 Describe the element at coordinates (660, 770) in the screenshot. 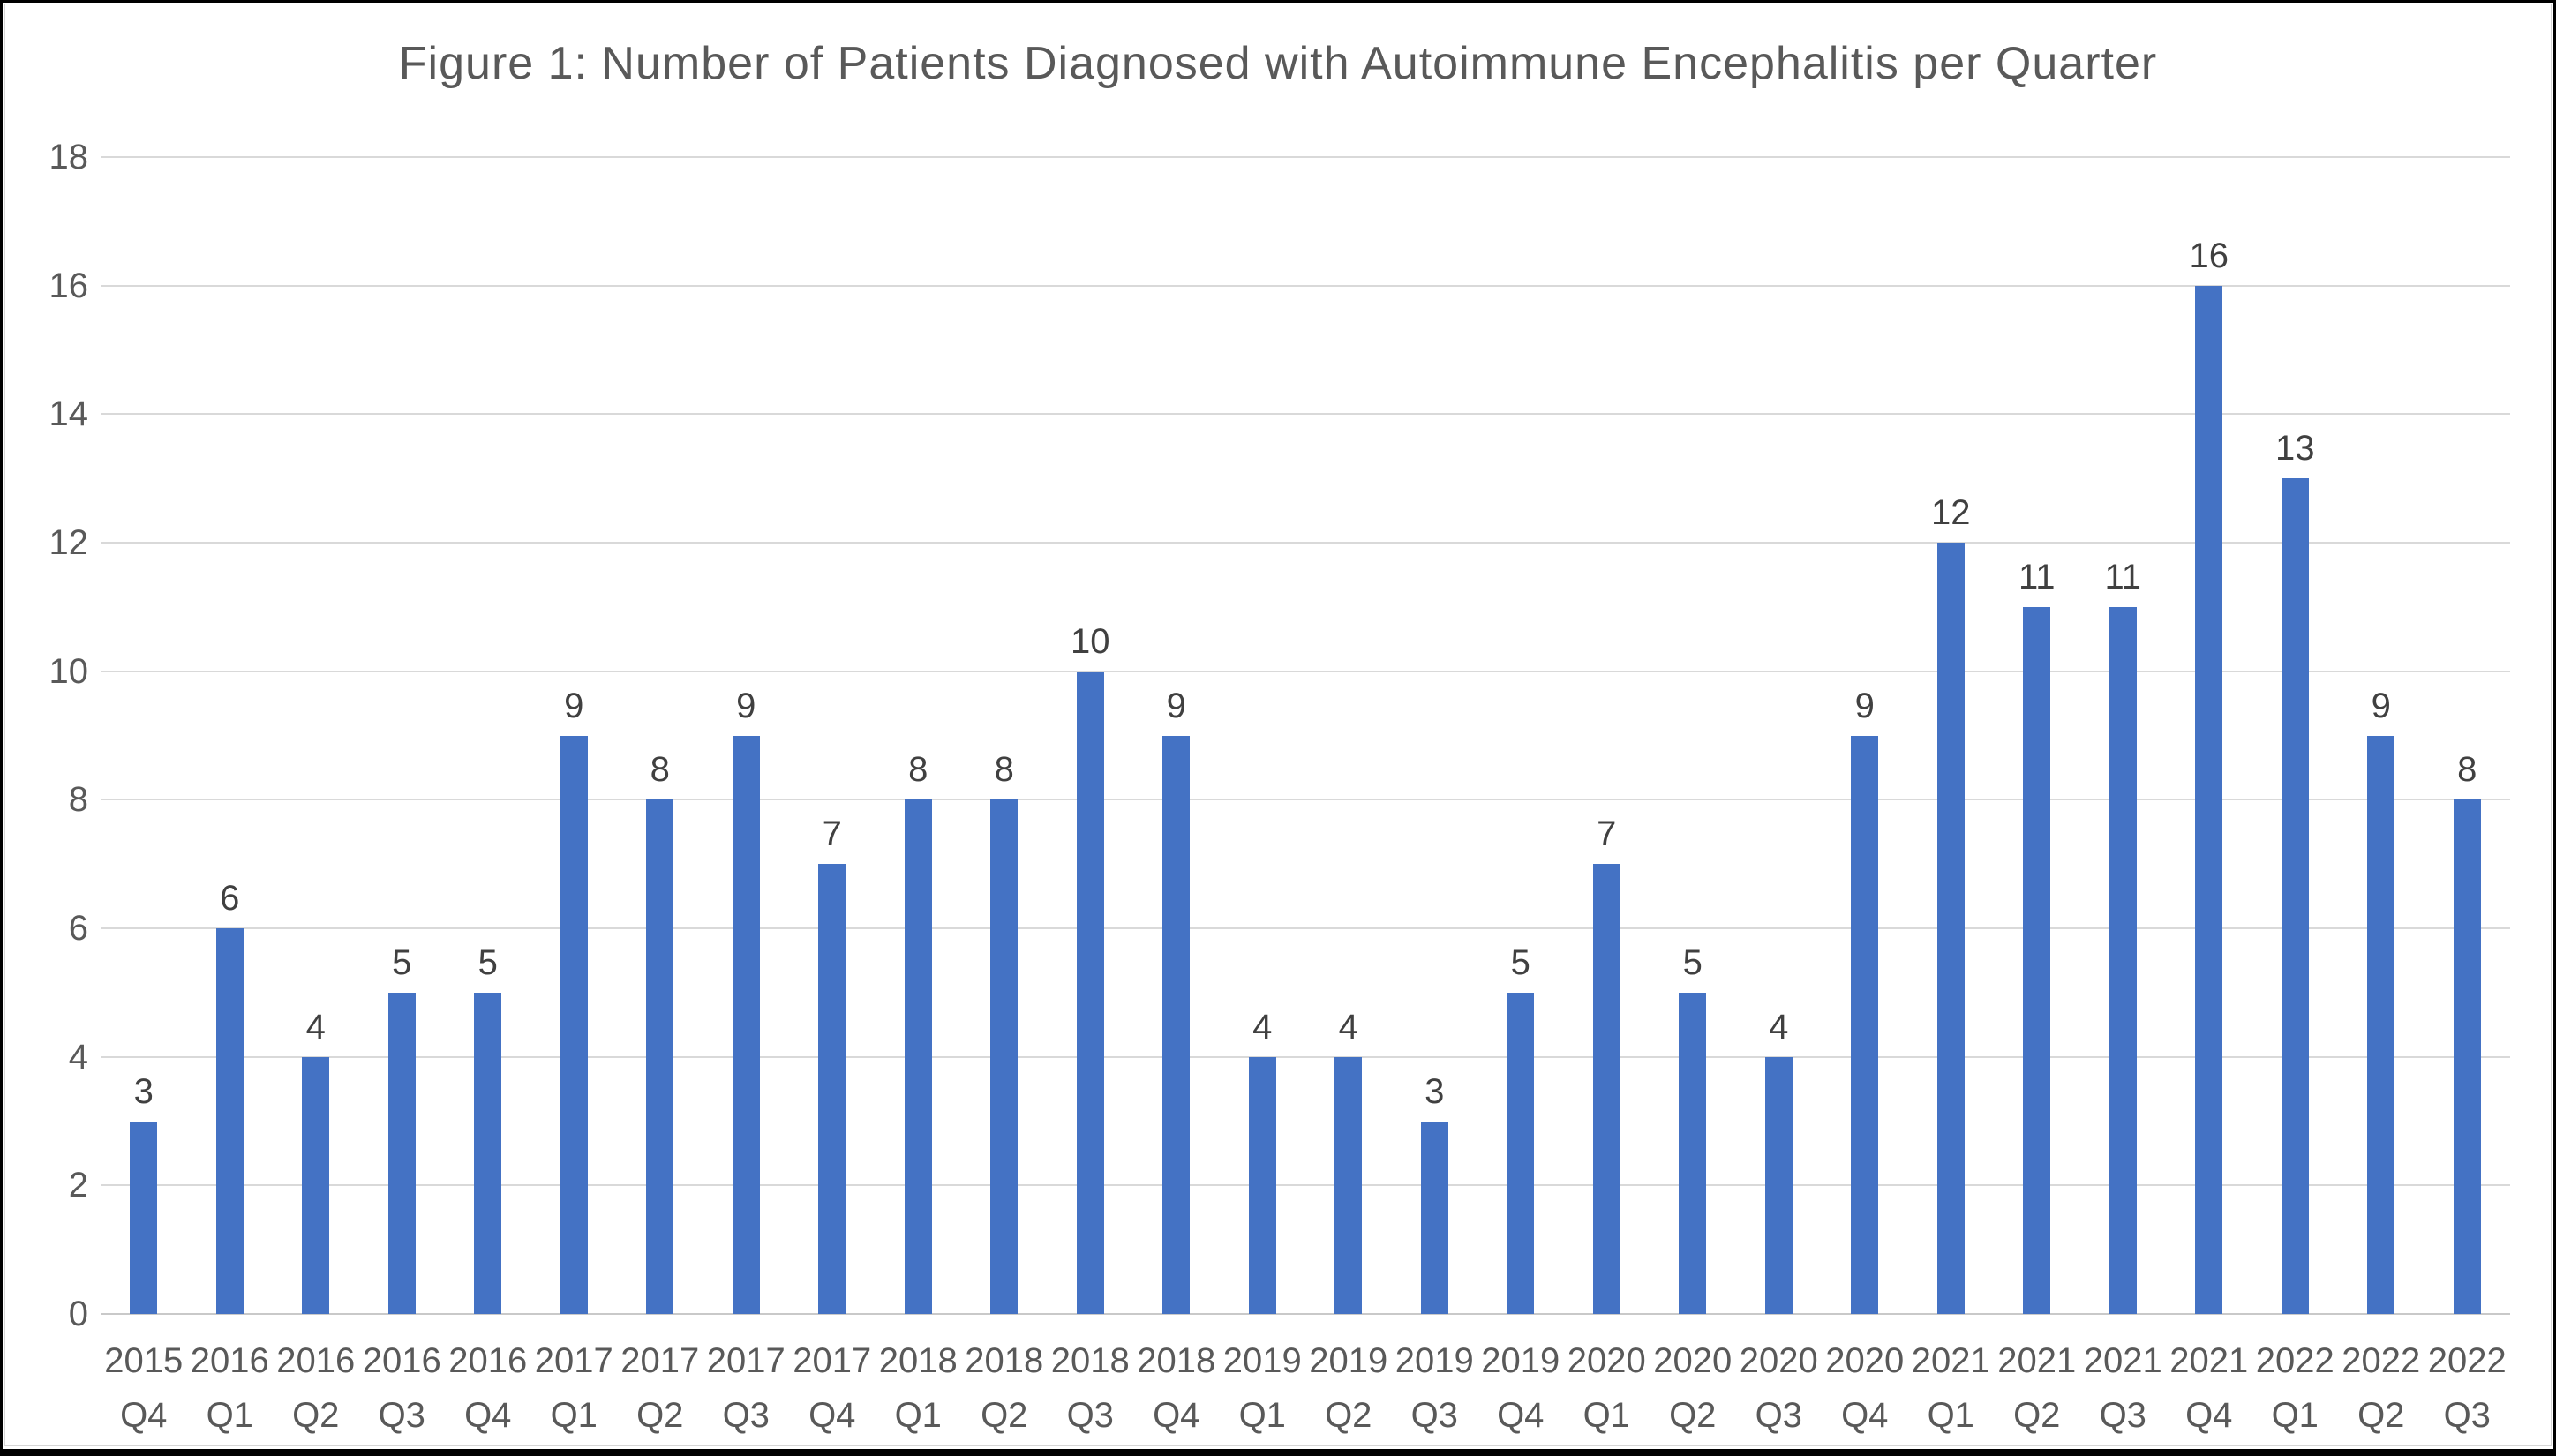

I see `data-label-2017-q2: 8` at that location.